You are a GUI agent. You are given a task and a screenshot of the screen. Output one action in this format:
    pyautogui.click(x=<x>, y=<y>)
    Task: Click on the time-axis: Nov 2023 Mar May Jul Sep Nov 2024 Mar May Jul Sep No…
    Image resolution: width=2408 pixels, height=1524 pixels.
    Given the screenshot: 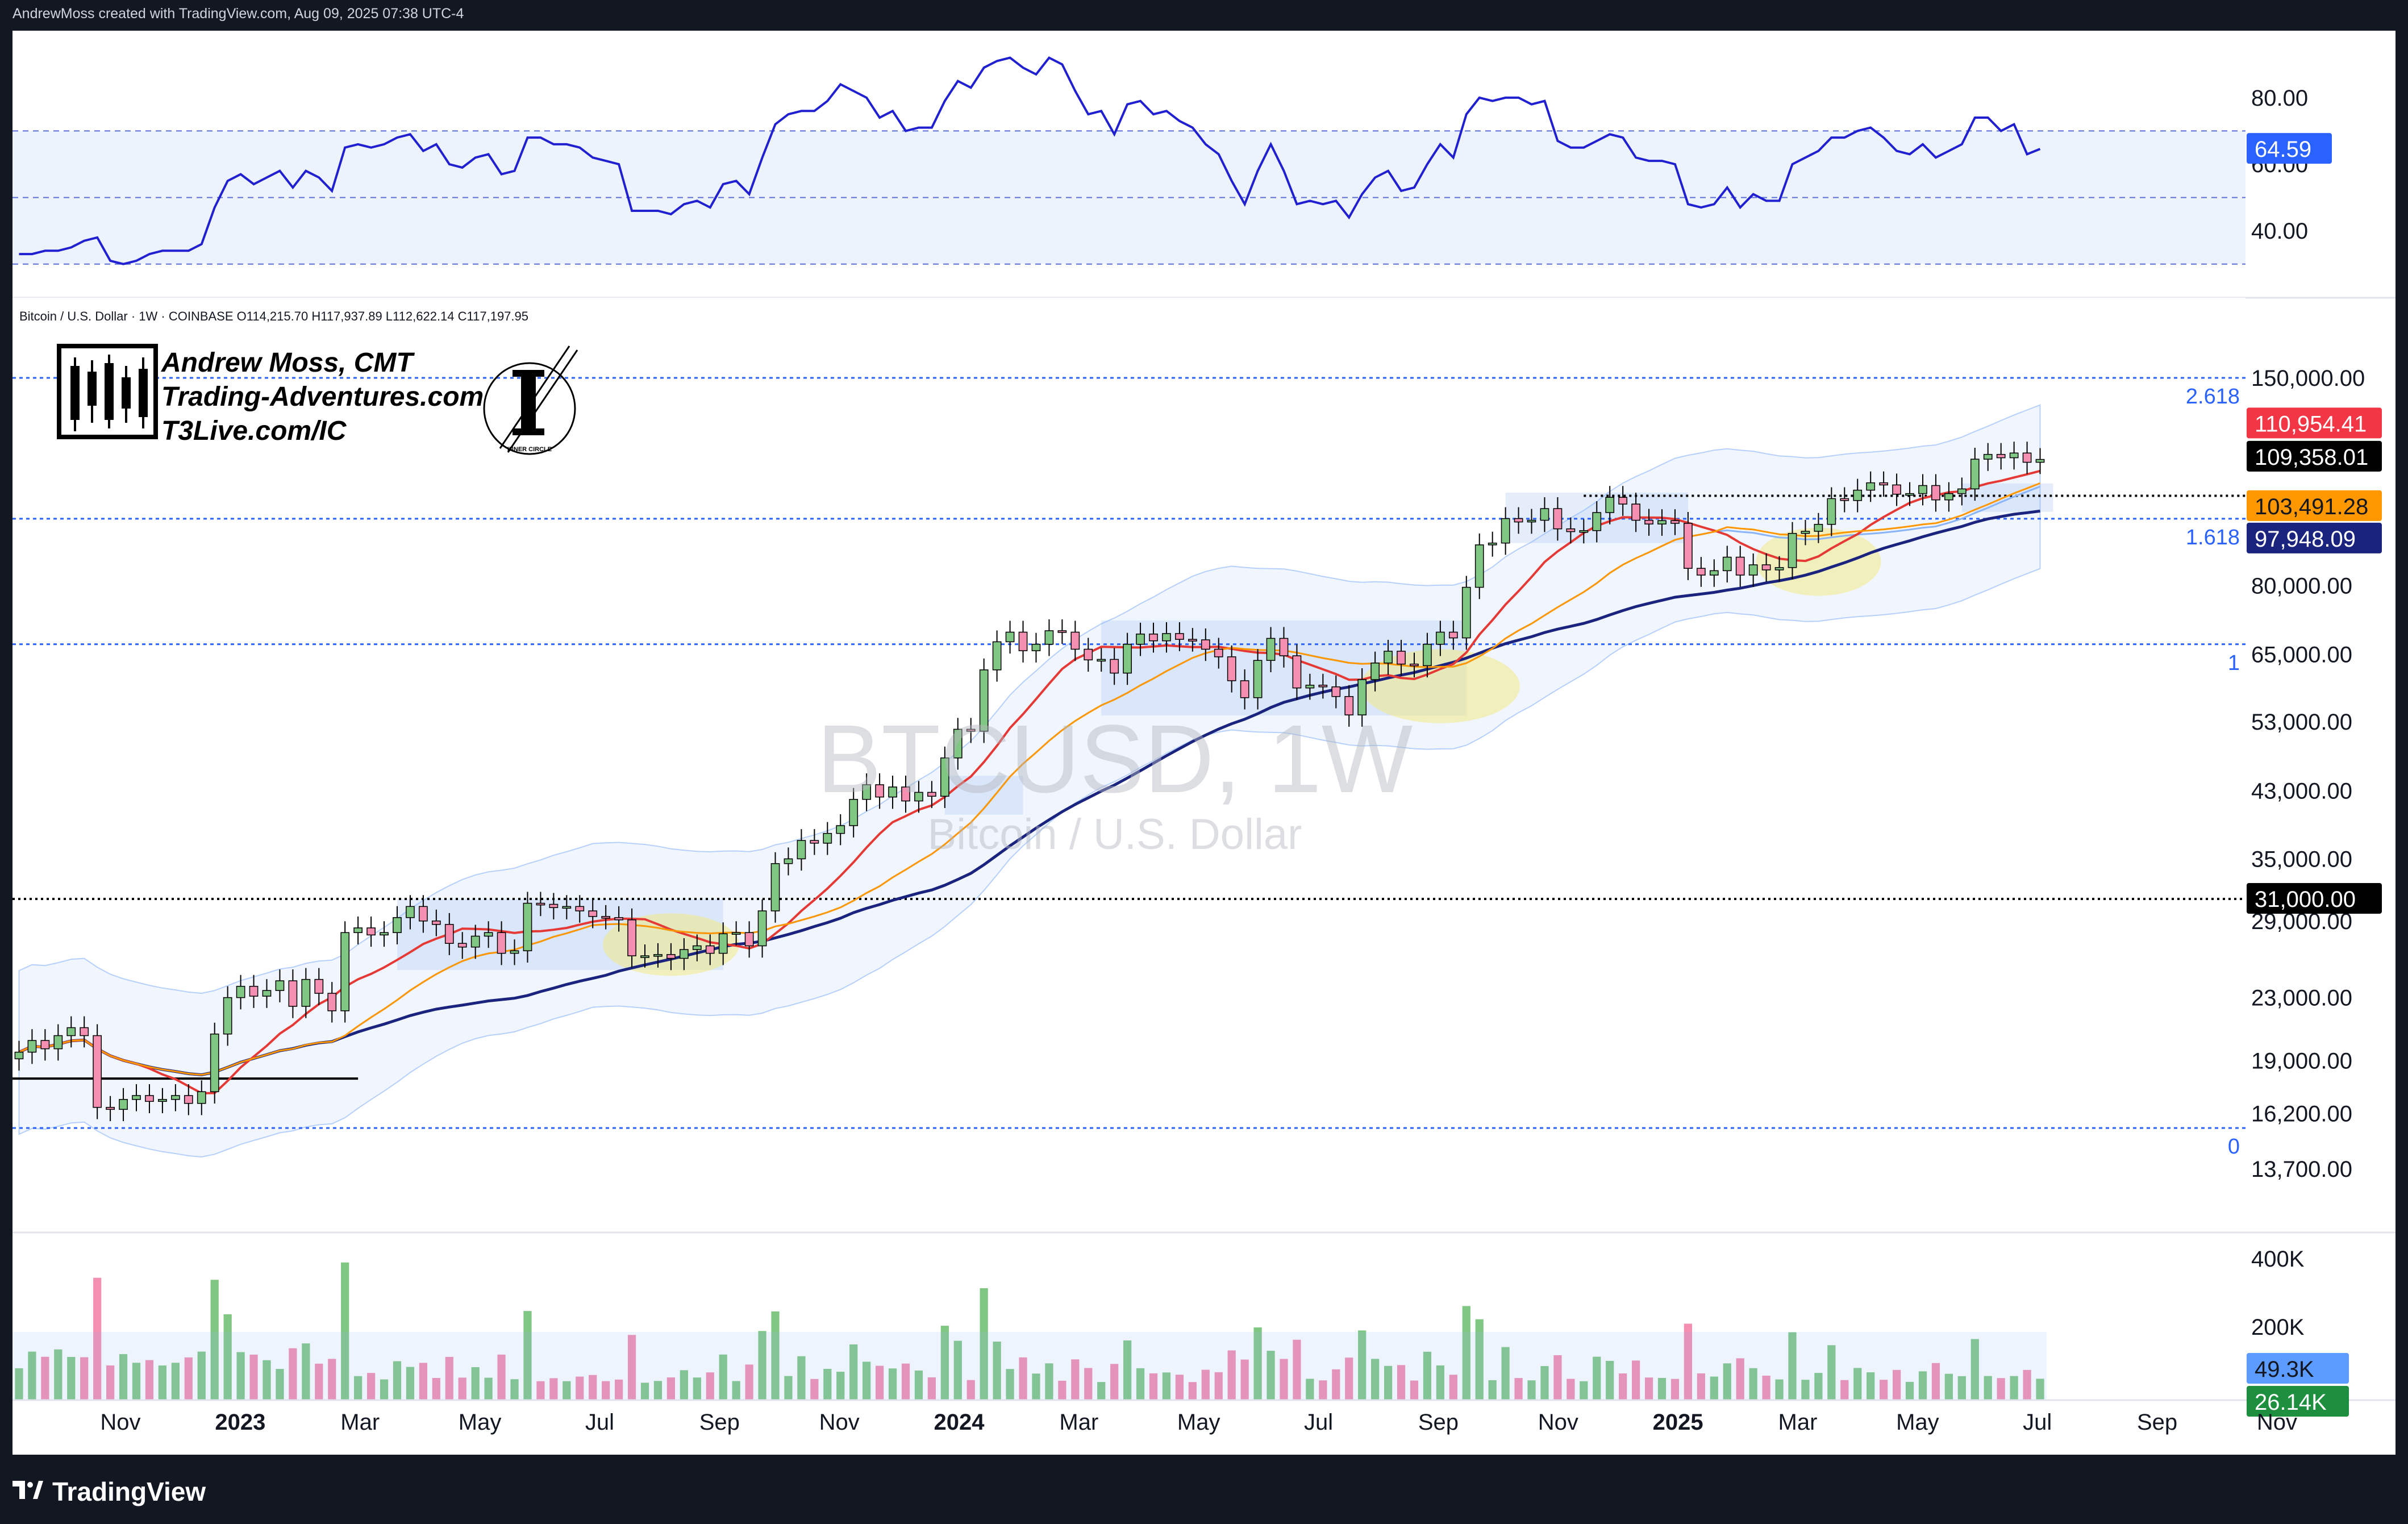 What is the action you would take?
    pyautogui.click(x=1198, y=1422)
    